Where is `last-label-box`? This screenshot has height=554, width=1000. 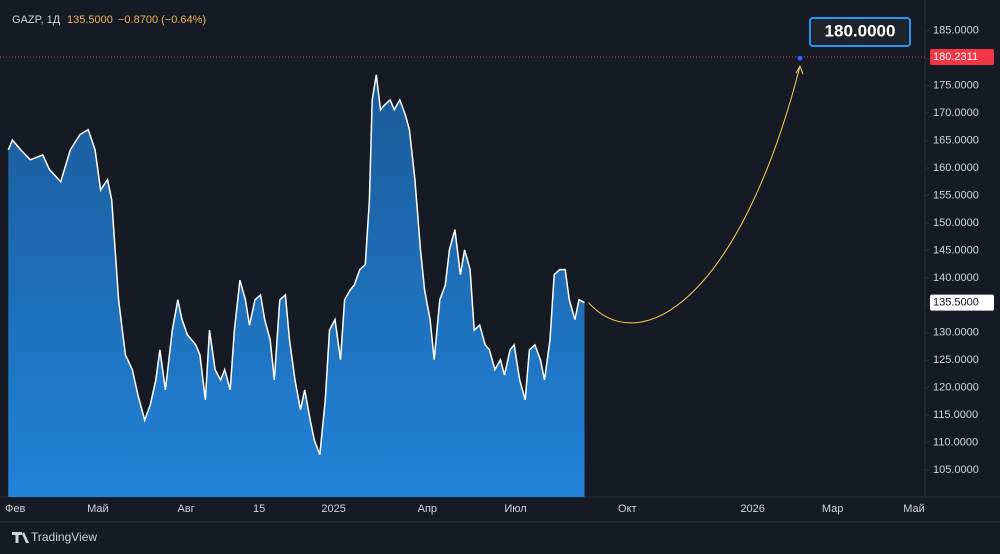 last-label-box is located at coordinates (962, 302).